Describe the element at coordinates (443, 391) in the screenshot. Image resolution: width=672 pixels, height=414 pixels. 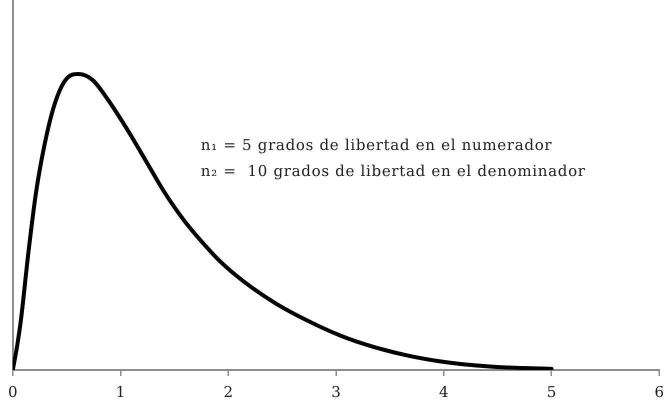
I see `x-tick-label: 4` at that location.